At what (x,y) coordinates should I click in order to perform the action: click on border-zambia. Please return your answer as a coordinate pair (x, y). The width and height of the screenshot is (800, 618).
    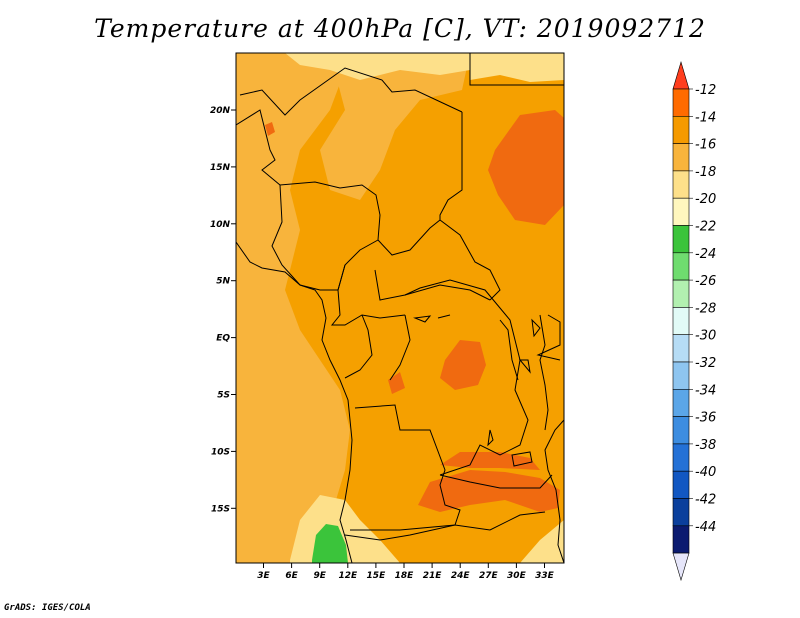
    Looking at the image, I should click on (496, 481).